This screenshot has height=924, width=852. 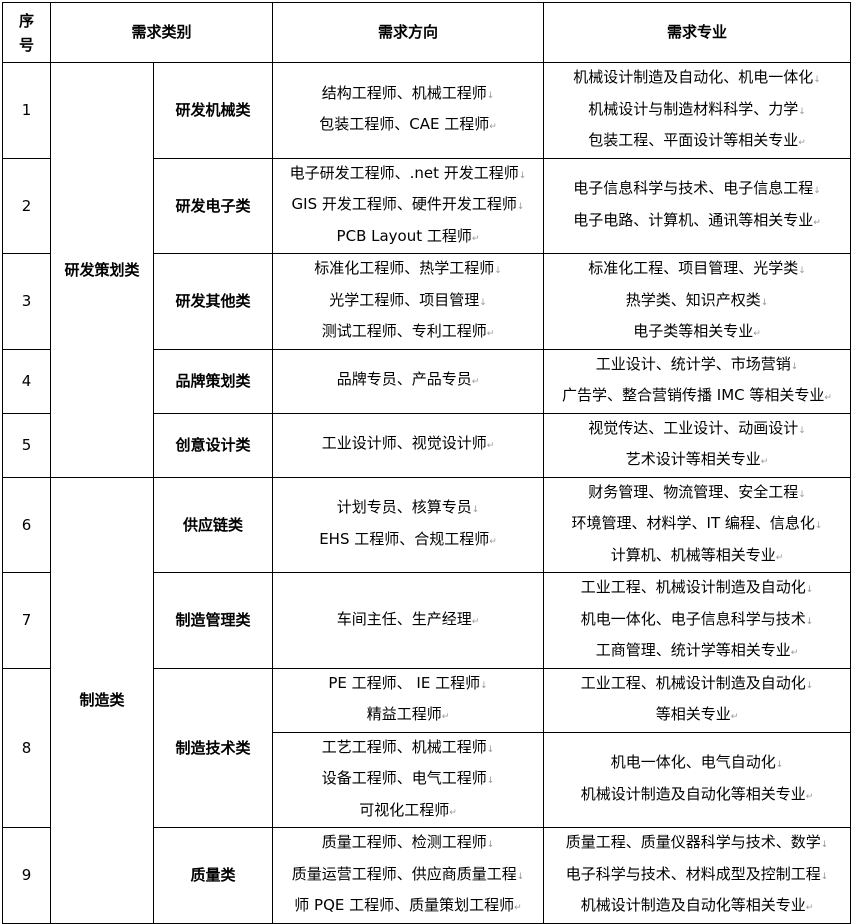 What do you see at coordinates (697, 79) in the screenshot?
I see `text-line: 机械设计制造及自动化、机电一体化` at bounding box center [697, 79].